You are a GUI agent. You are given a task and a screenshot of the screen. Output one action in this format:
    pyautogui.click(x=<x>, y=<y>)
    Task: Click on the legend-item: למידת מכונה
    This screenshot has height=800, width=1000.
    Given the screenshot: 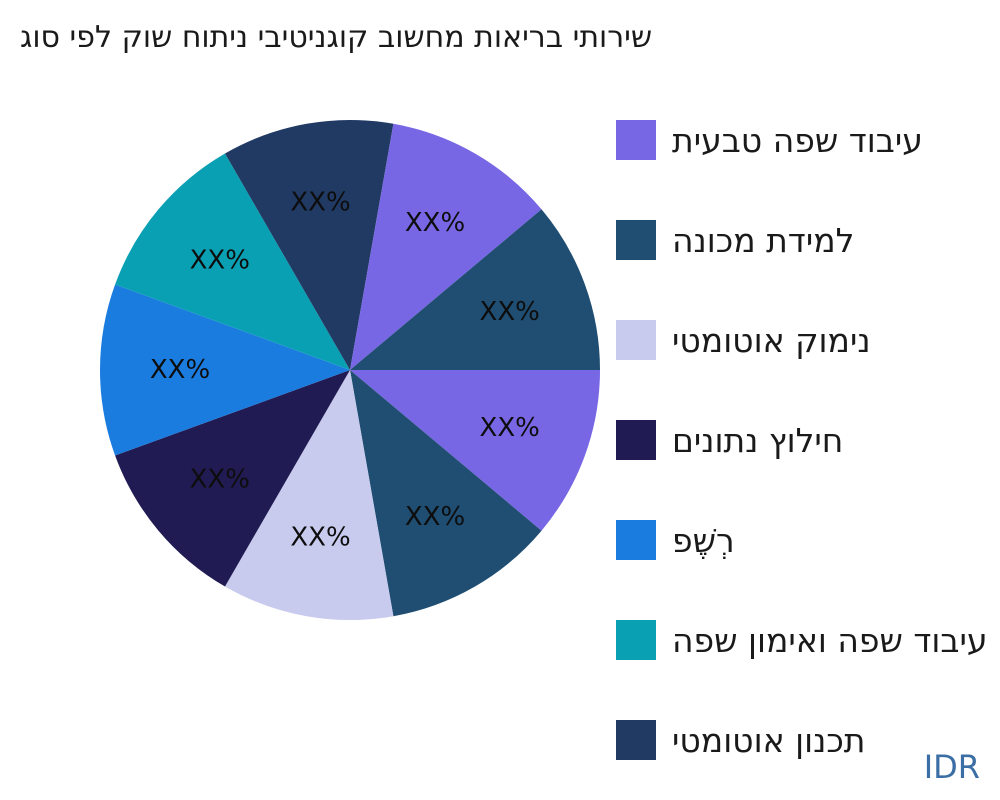 What is the action you would take?
    pyautogui.click(x=802, y=240)
    